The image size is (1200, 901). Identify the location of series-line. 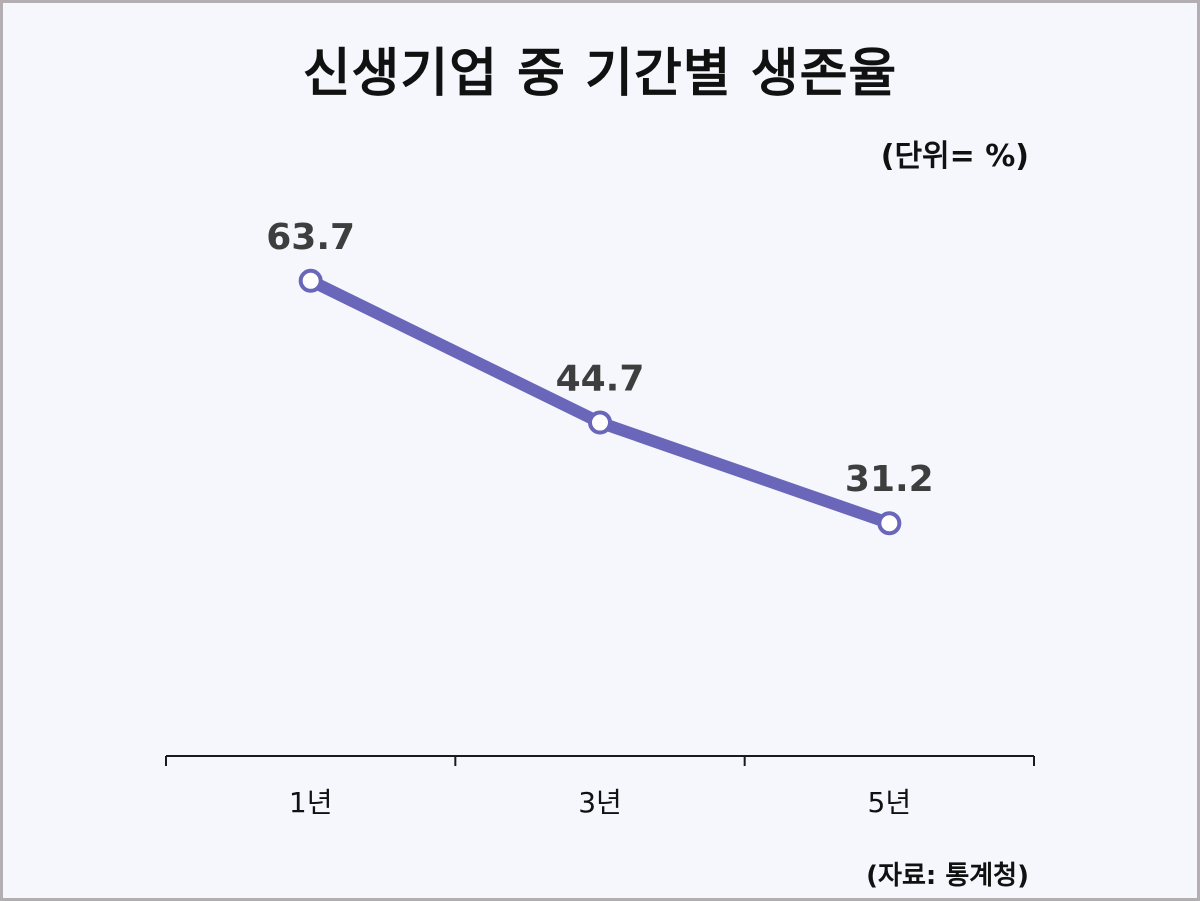
(600, 402).